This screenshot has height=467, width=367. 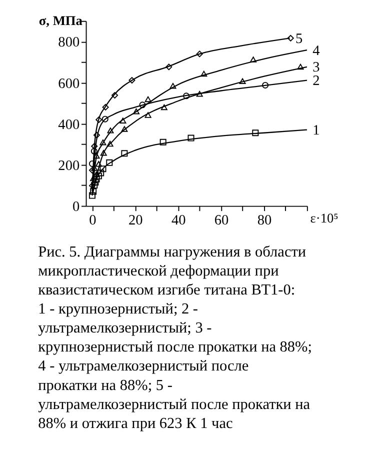 What do you see at coordinates (221, 220) in the screenshot?
I see `x-tick-label: 60` at bounding box center [221, 220].